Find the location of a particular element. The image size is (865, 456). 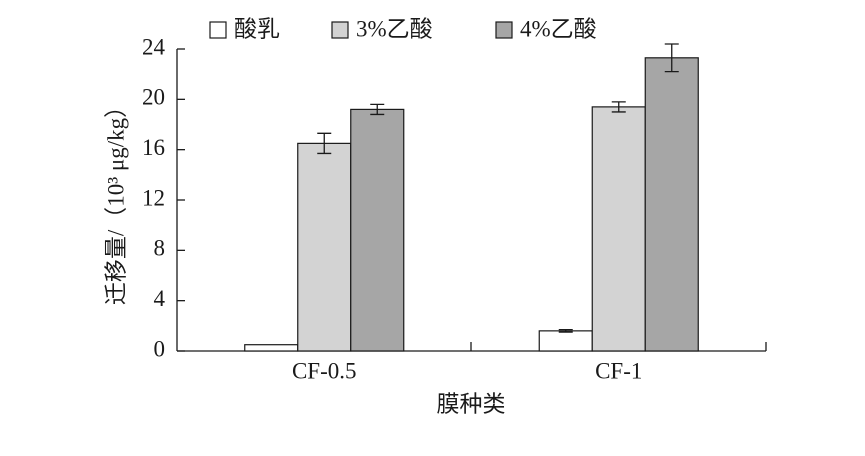

x-tick-label: CF-1 is located at coordinates (618, 370).